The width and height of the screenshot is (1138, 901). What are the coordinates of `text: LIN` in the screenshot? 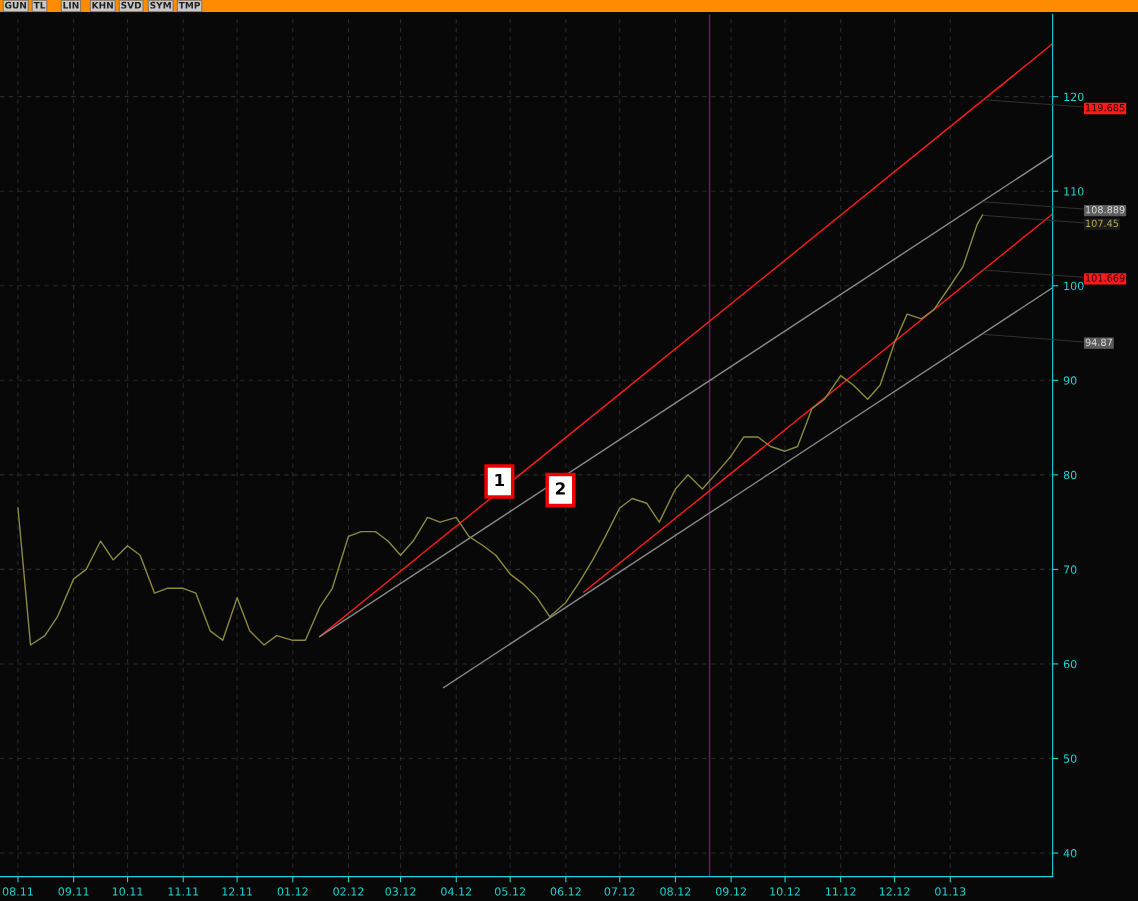 It's located at (71, 5).